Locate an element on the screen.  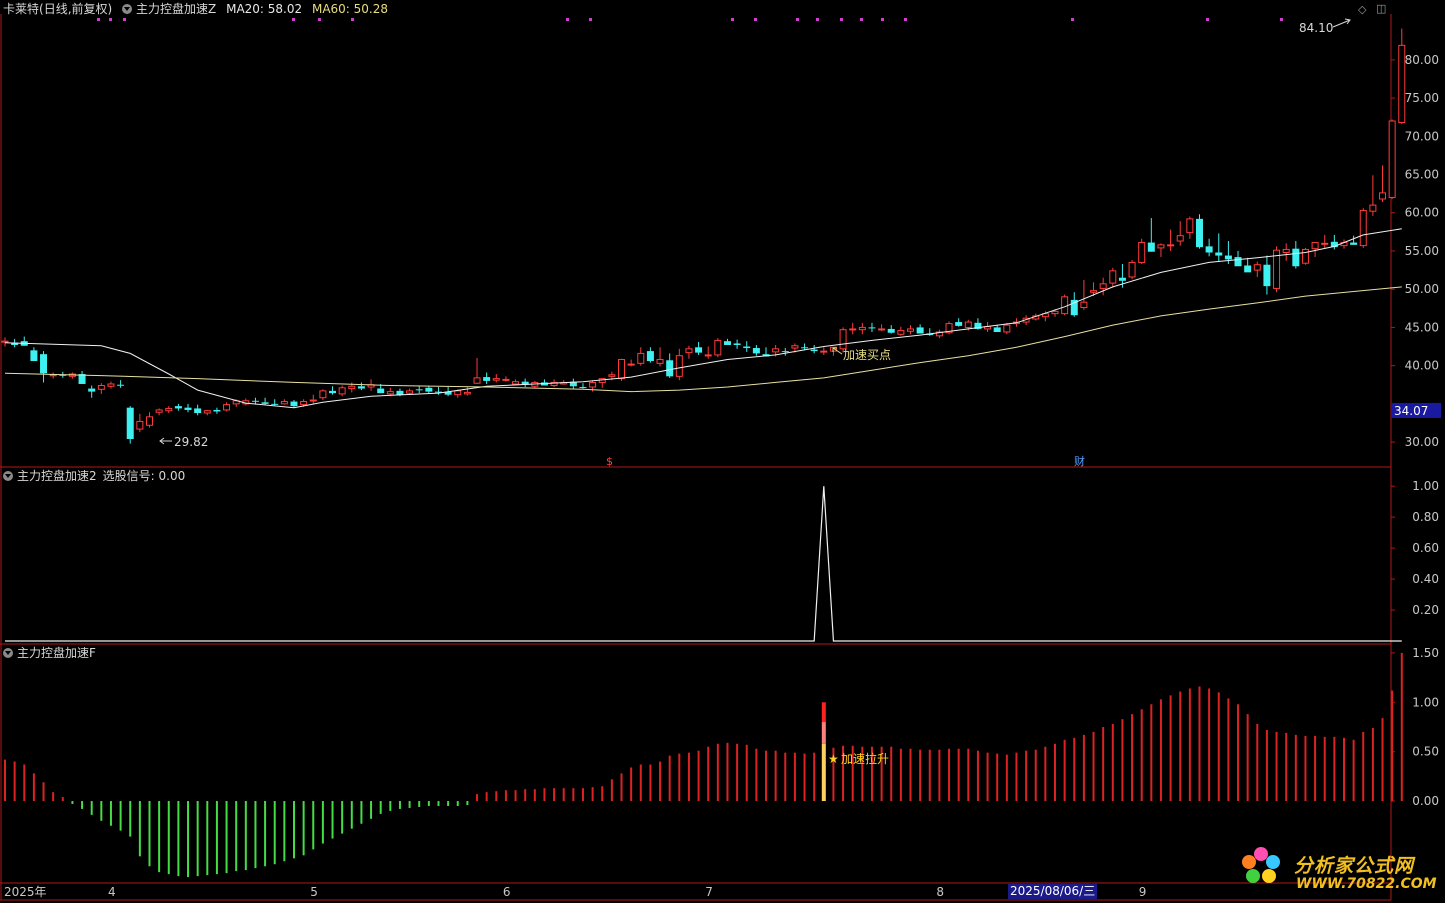
highlight-bar-mid is located at coordinates (823, 733).